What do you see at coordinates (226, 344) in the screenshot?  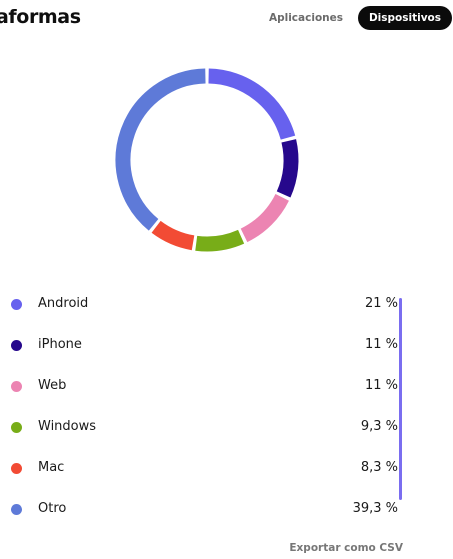 I see `legend-item-iphone: iPhone 11 %` at bounding box center [226, 344].